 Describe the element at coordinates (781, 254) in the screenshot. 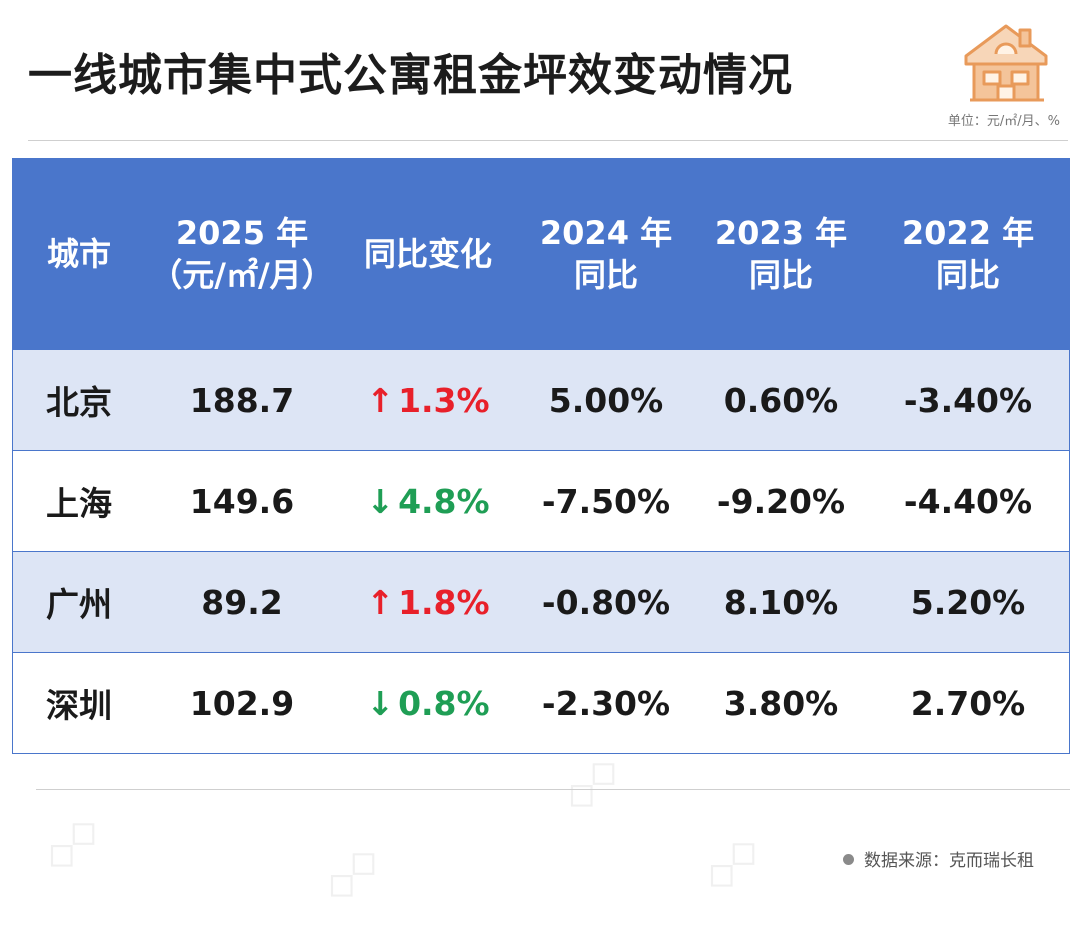

I see `header-2023: 2023 年 同比` at that location.